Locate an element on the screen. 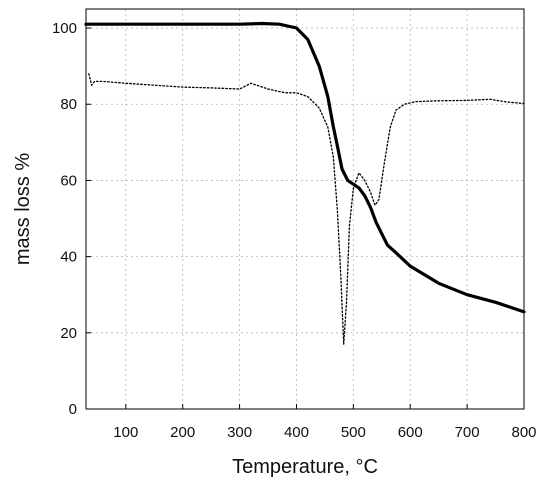 The image size is (550, 494). x-tick-label: 200 is located at coordinates (182, 432).